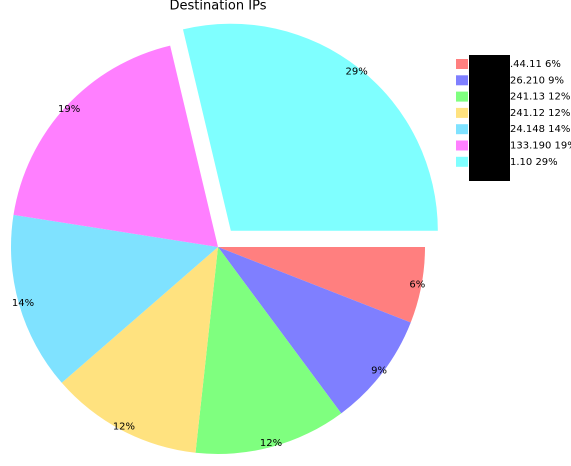 This screenshot has width=571, height=466. What do you see at coordinates (356, 72) in the screenshot?
I see `slice-label: 29%` at bounding box center [356, 72].